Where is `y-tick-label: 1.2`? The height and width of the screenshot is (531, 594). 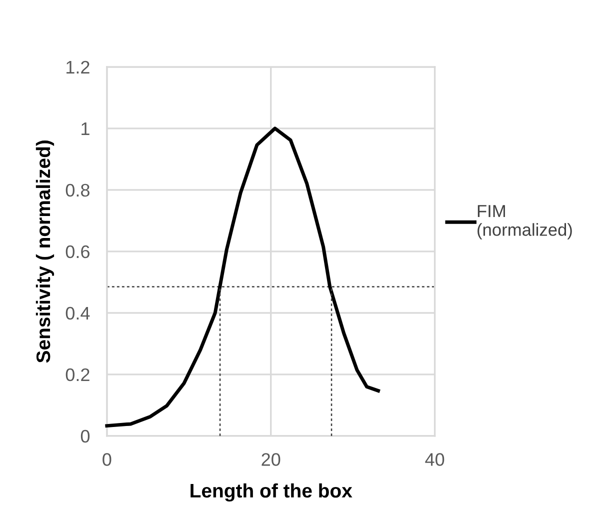
y-tick-label: 1.2 is located at coordinates (78, 67).